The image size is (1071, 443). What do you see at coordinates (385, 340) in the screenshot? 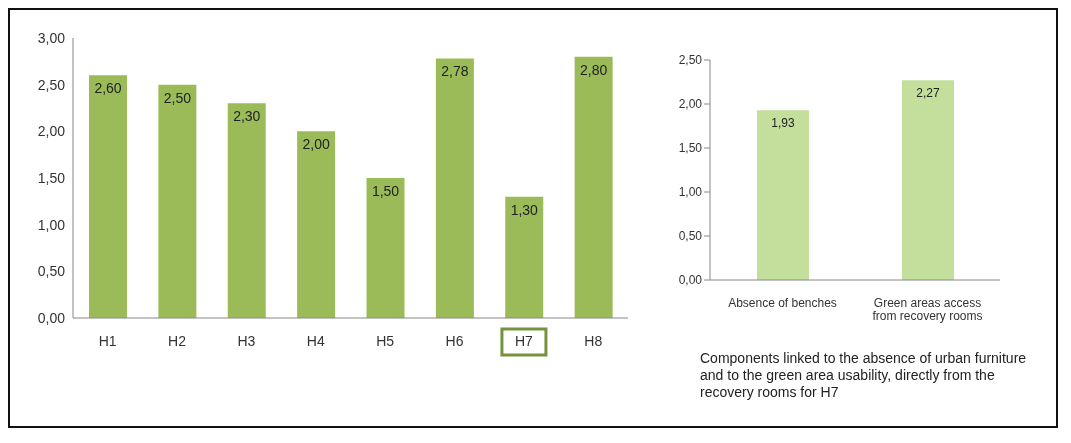
I see `x-tick-label: H5` at bounding box center [385, 340].